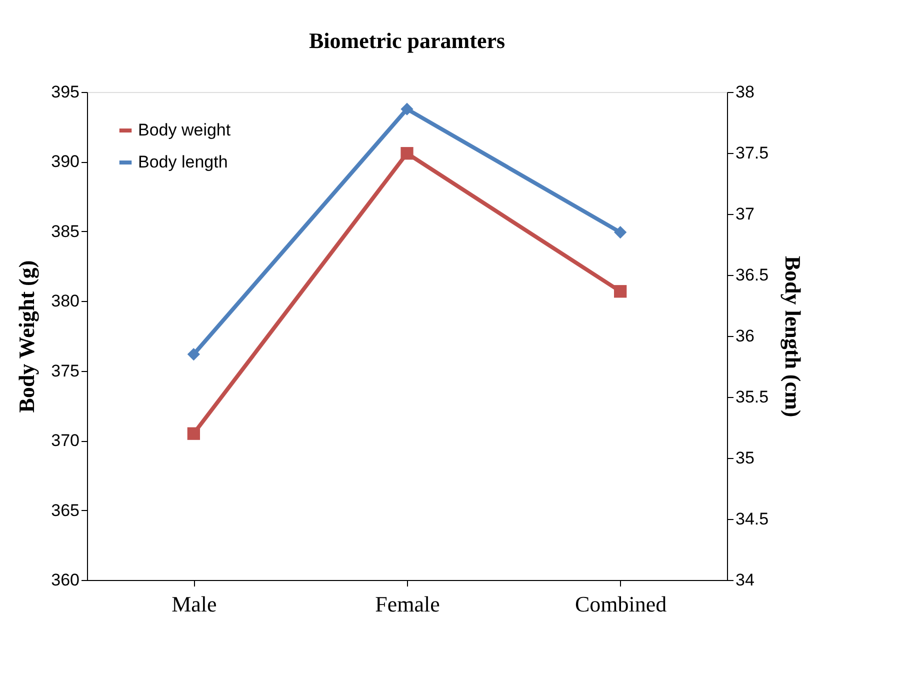 The image size is (903, 686). What do you see at coordinates (184, 130) in the screenshot?
I see `legend-label: Body weight` at bounding box center [184, 130].